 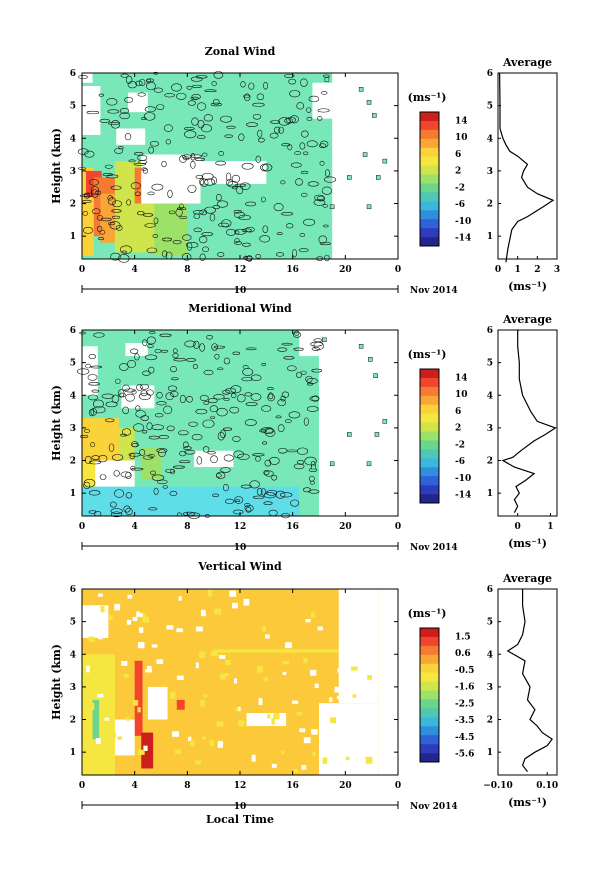 I want to click on average-y-tick-label: 6, so click(x=490, y=331).